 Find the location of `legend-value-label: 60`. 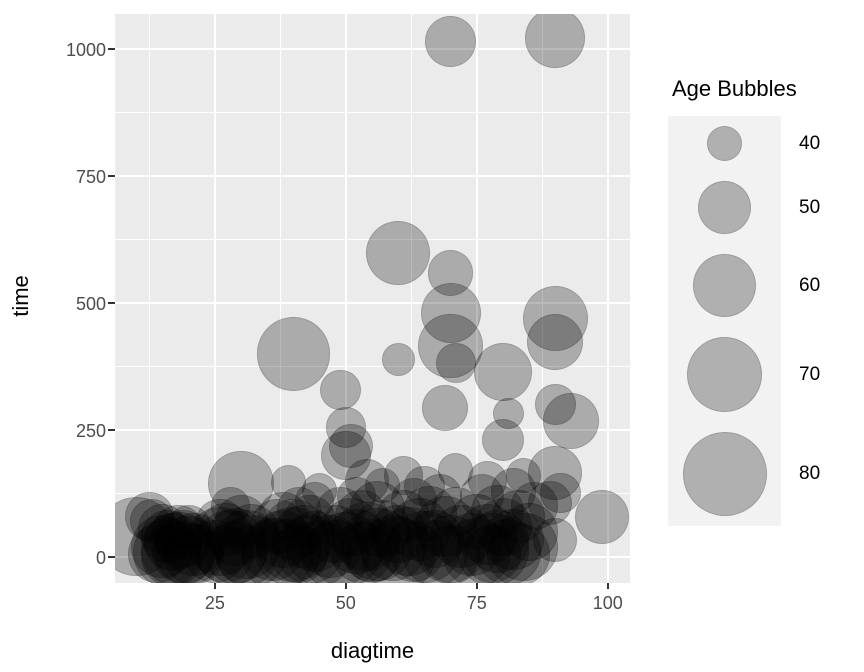

legend-value-label: 60 is located at coordinates (810, 285).